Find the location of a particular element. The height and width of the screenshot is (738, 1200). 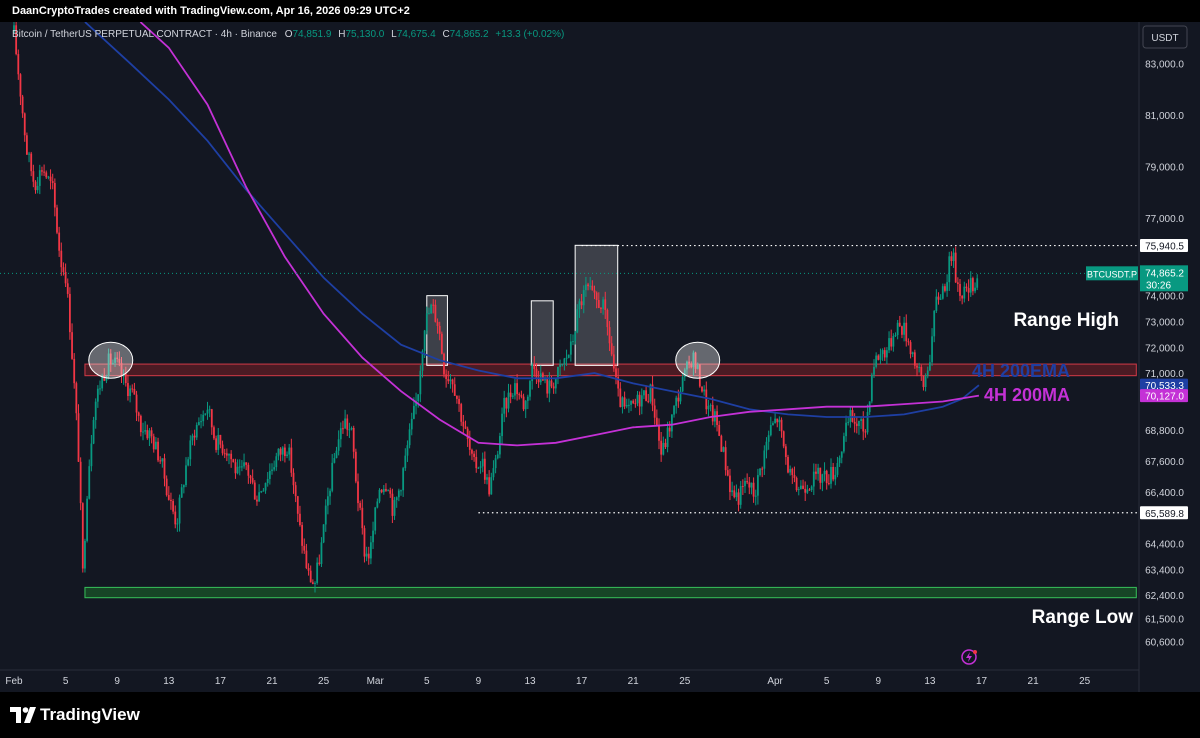

alert-lightning-icon is located at coordinates (969, 657).